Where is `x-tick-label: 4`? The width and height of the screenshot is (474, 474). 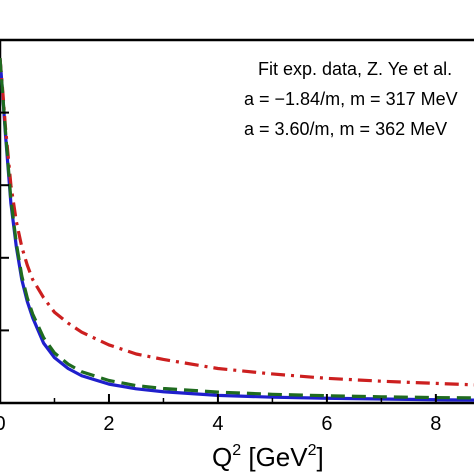
x-tick-label: 4 is located at coordinates (217, 424).